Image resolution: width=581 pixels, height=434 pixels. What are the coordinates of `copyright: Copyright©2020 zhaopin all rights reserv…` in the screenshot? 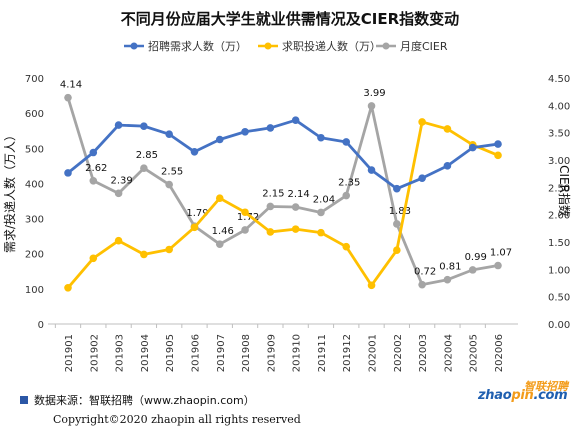 It's located at (177, 419).